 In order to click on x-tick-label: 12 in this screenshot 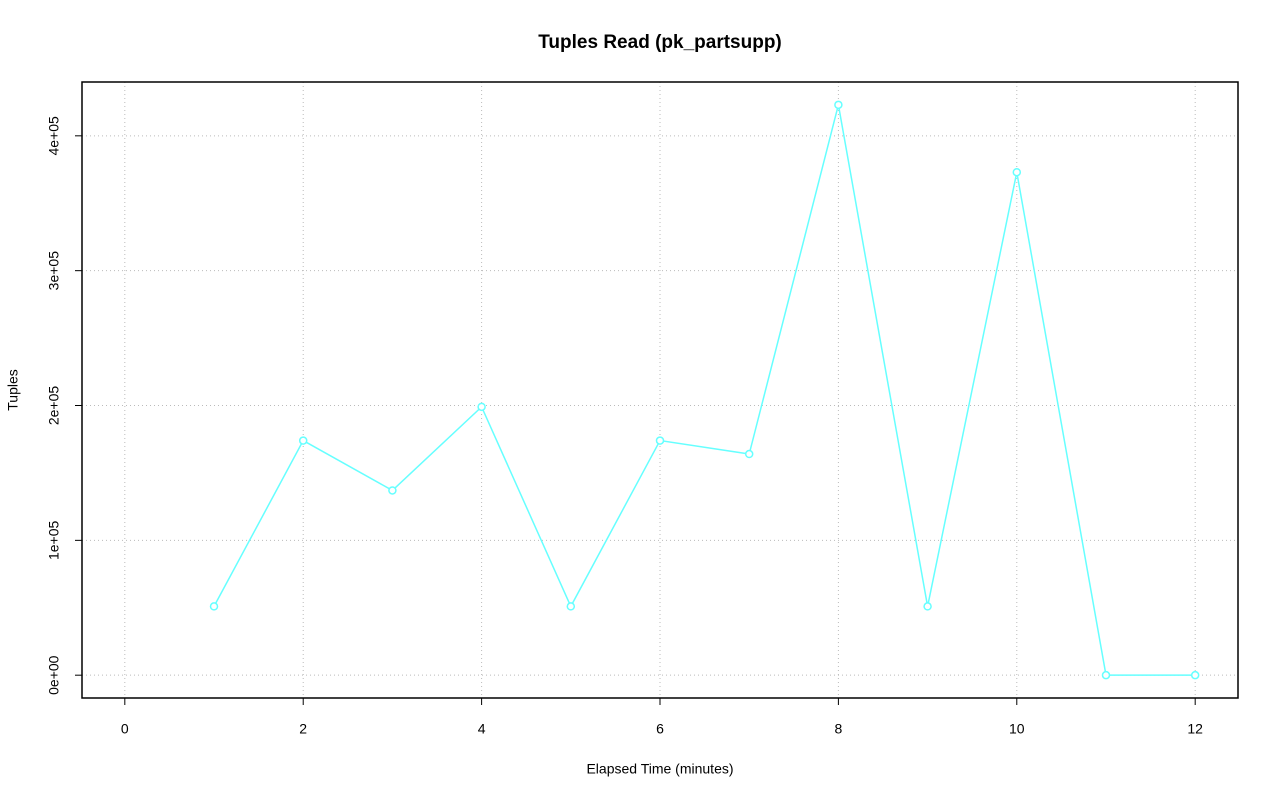, I will do `click(1195, 729)`.